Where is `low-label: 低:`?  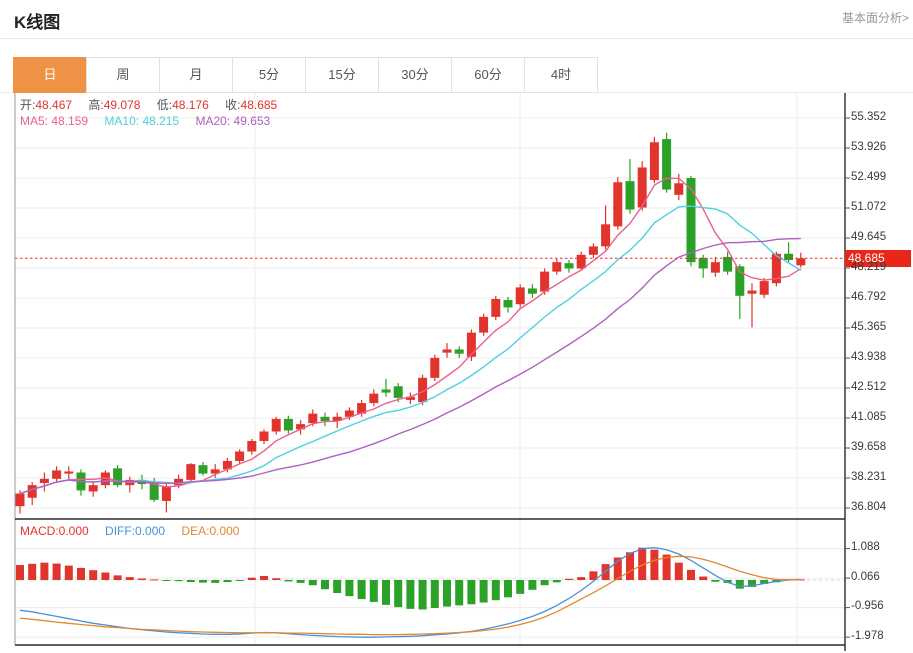
low-label: 低: is located at coordinates (164, 105).